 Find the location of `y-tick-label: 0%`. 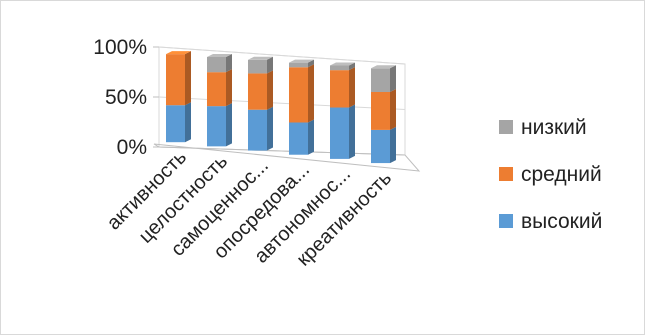

y-tick-label: 0% is located at coordinates (132, 147).